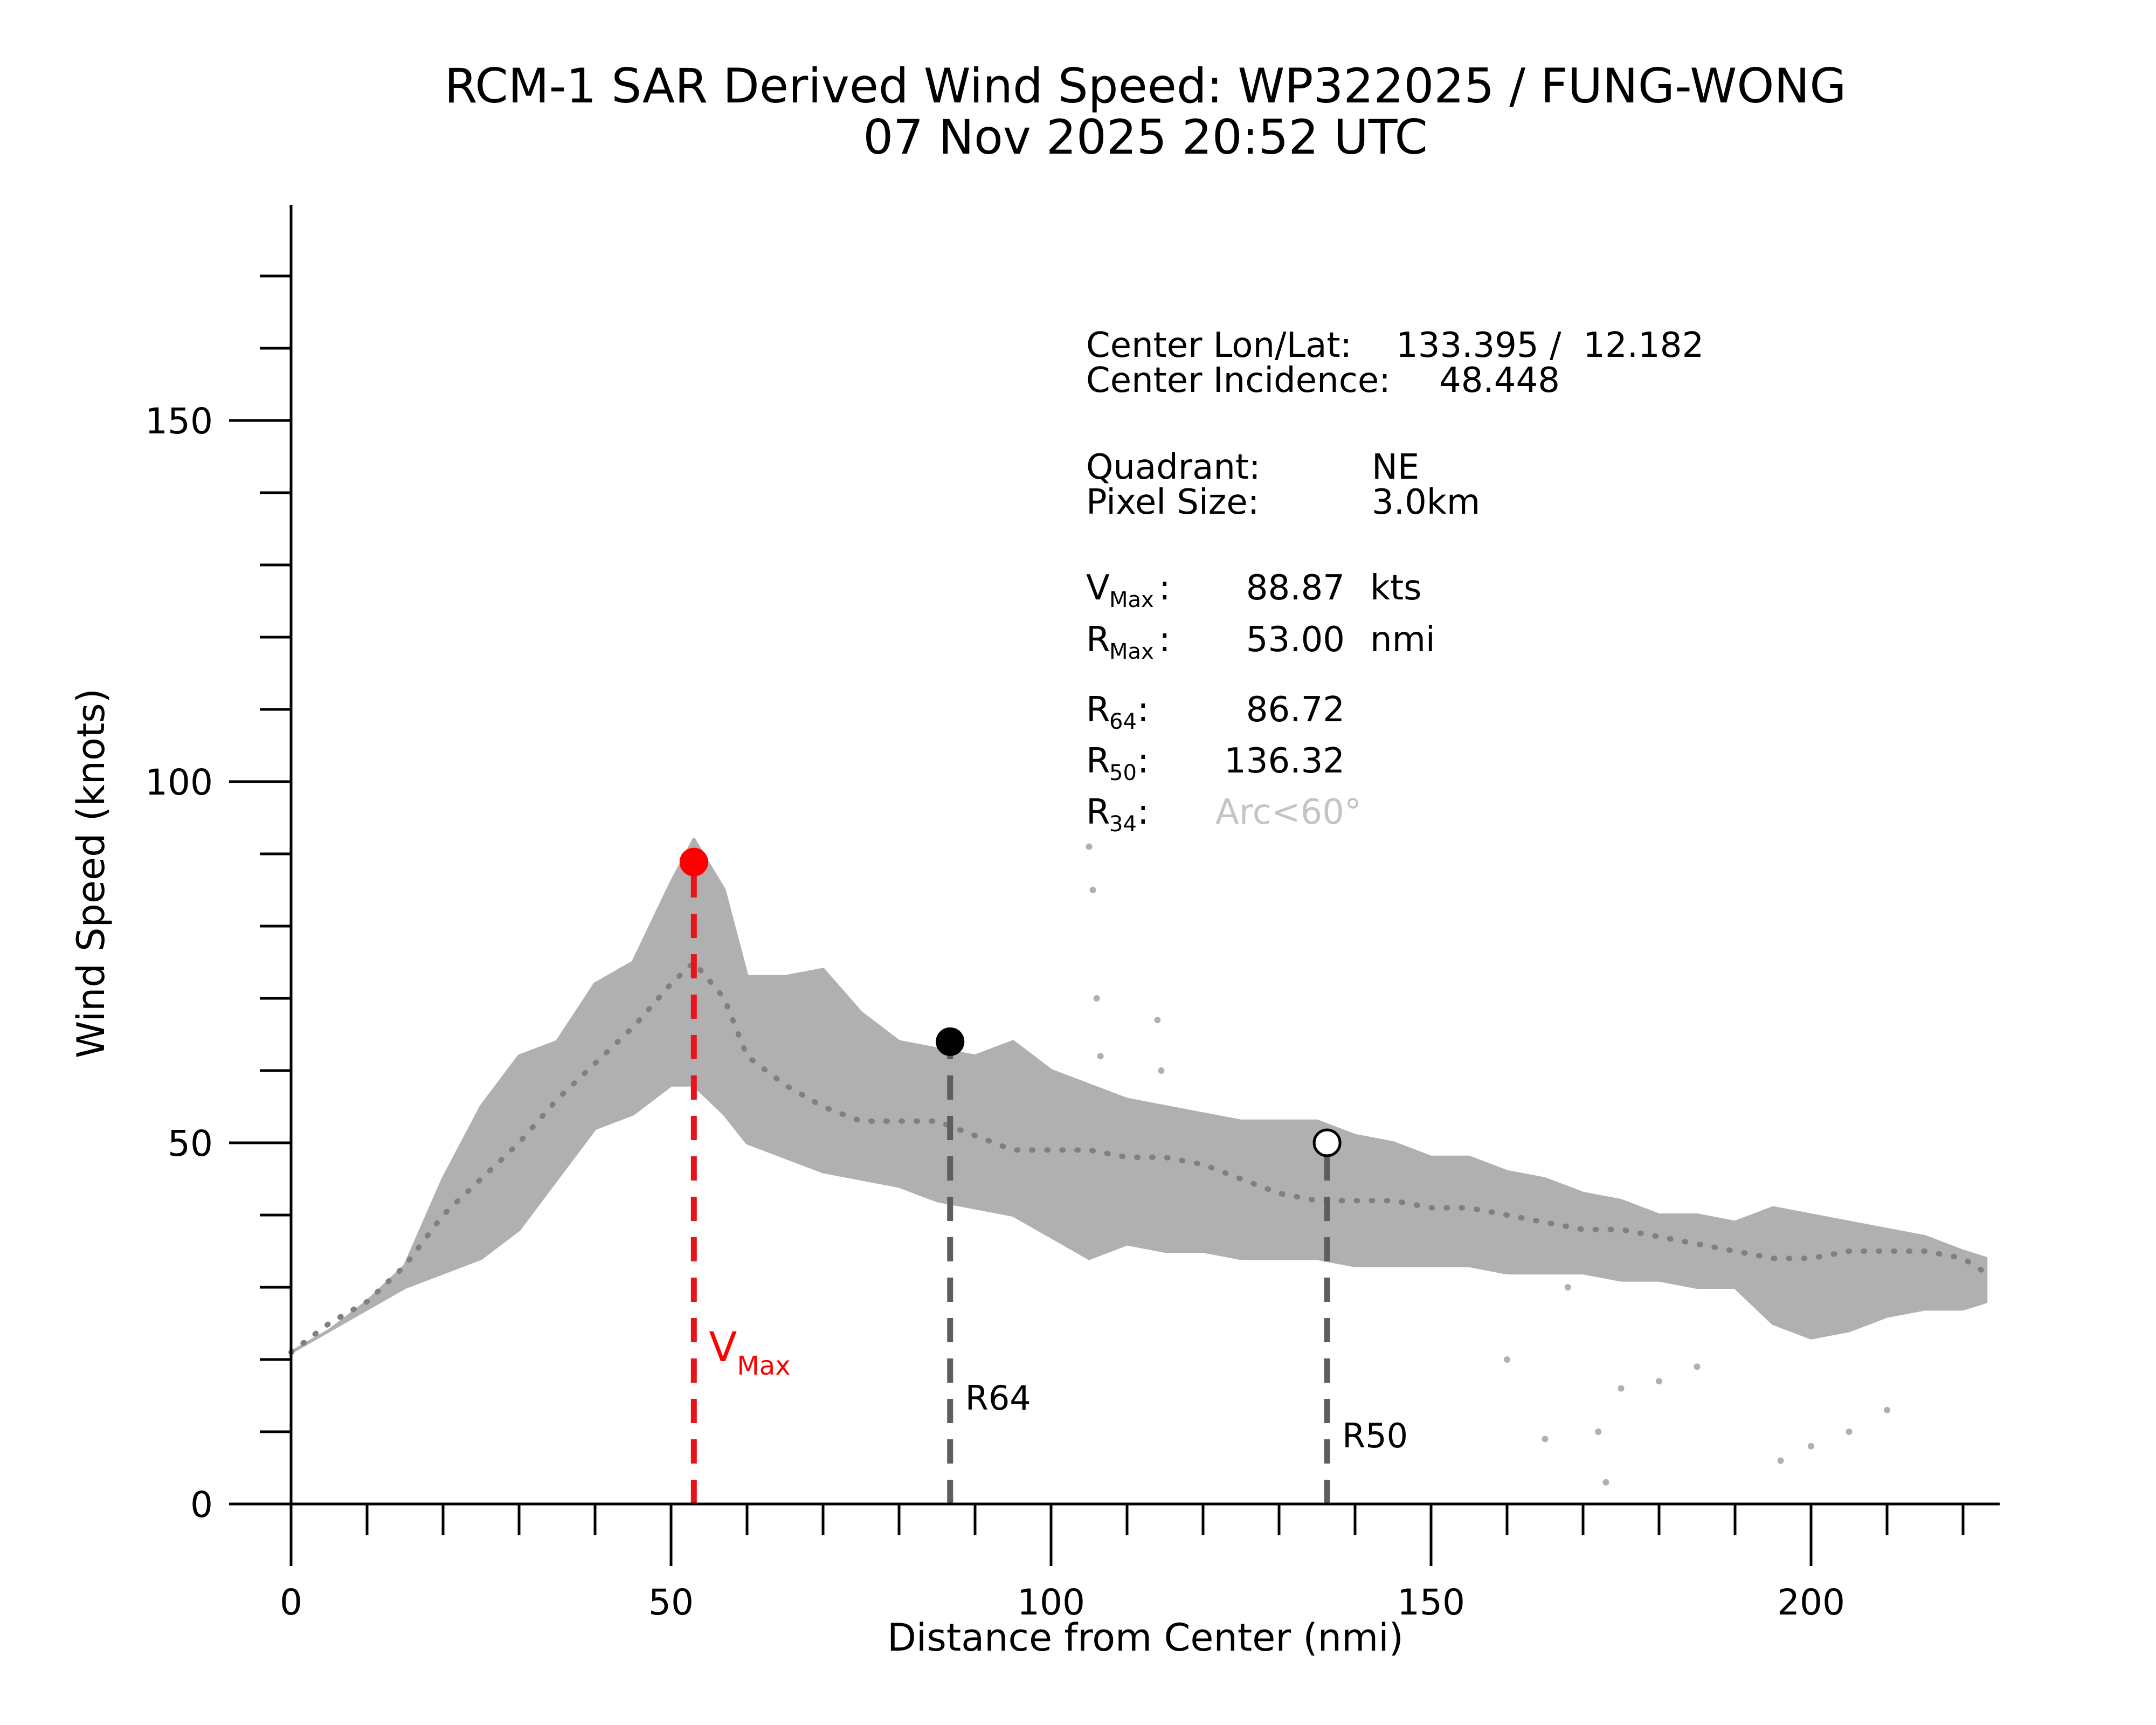 This screenshot has width=2156, height=1725. I want to click on y-axis-title: Wind Speed (knots), so click(91, 873).